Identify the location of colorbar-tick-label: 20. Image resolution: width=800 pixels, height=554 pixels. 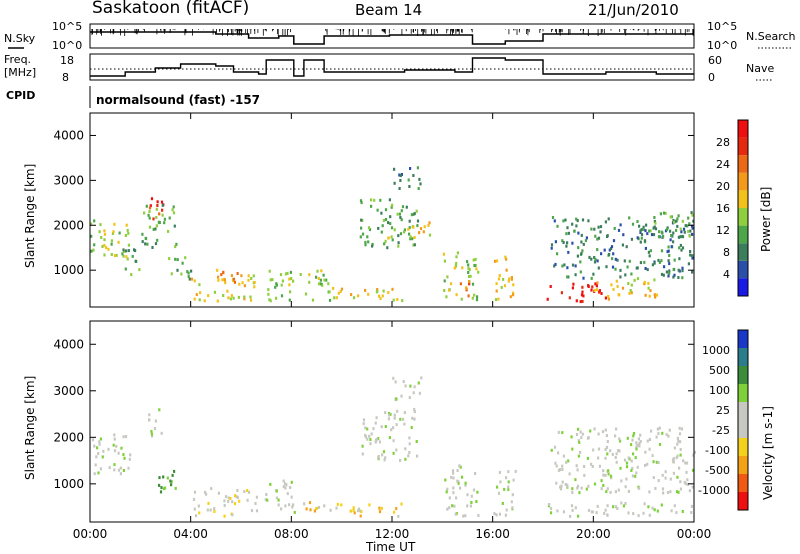
(723, 186).